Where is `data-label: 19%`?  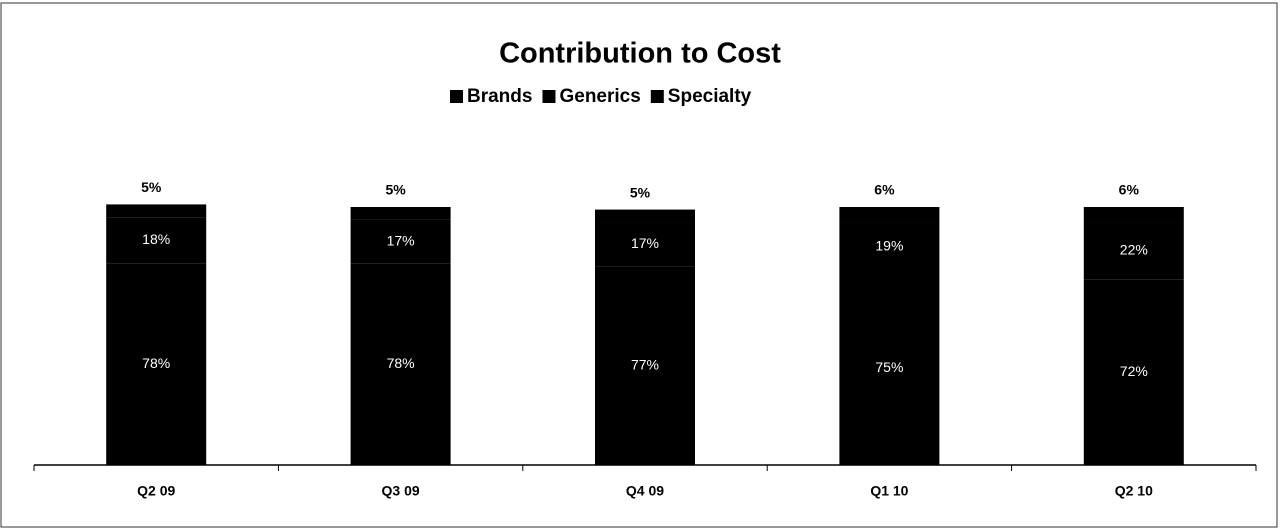 data-label: 19% is located at coordinates (889, 246).